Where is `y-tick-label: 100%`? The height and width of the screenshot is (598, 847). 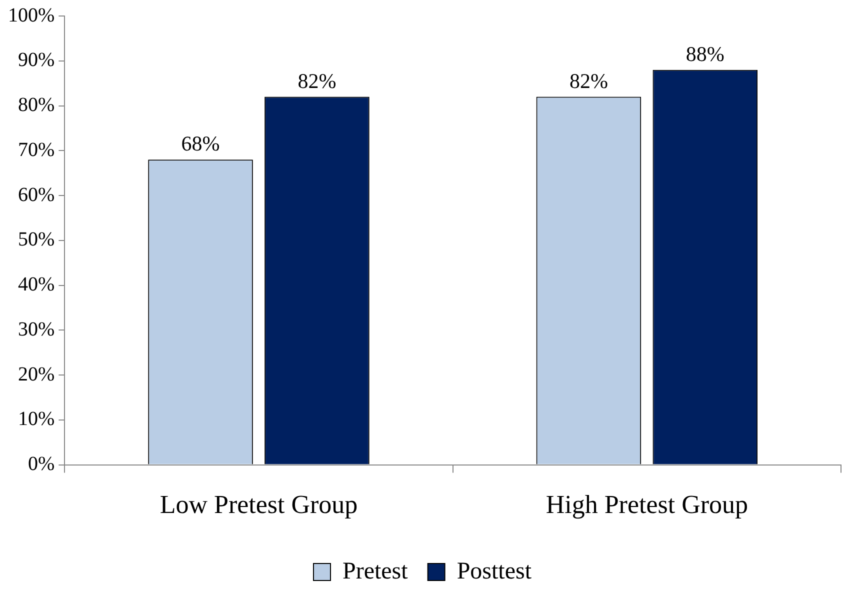
y-tick-label: 100% is located at coordinates (31, 15).